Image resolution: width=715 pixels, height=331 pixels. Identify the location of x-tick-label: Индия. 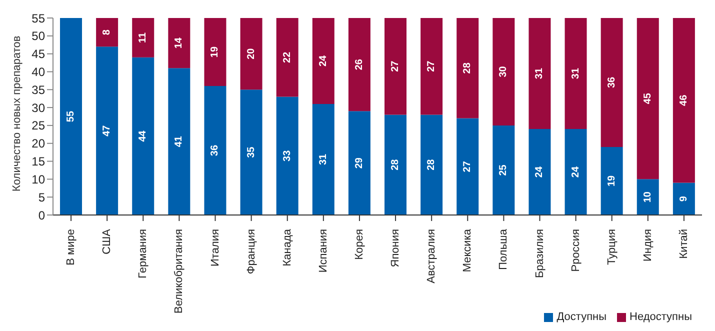
(648, 245).